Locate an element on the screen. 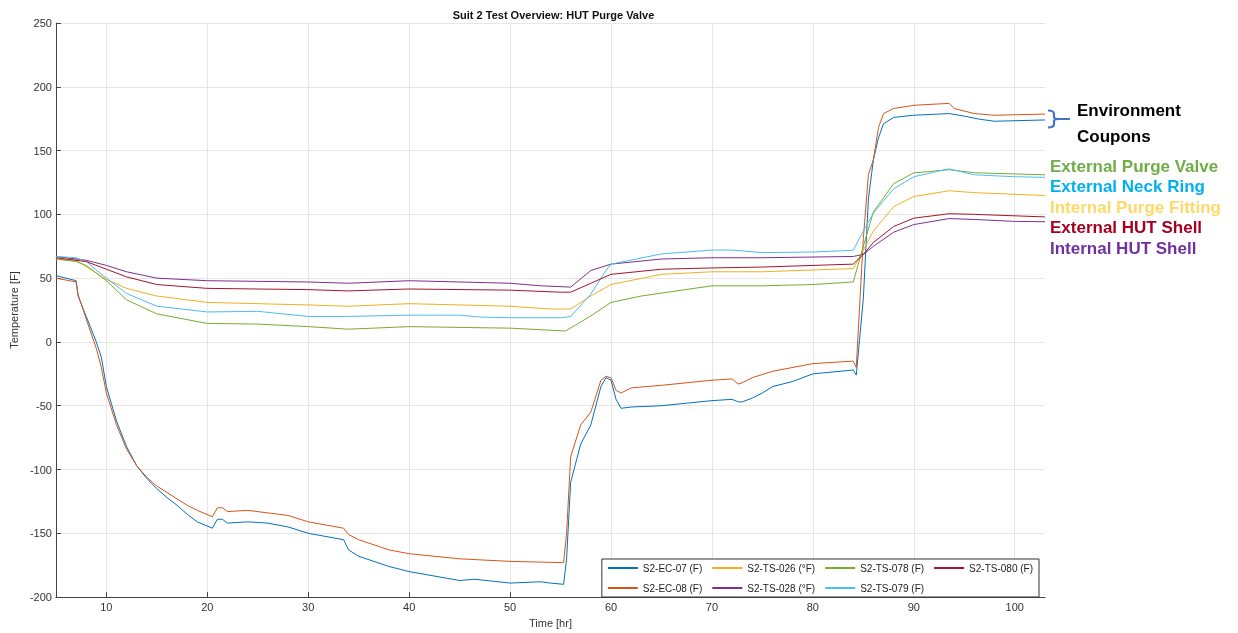  x-tick-label: 80 is located at coordinates (812, 606).